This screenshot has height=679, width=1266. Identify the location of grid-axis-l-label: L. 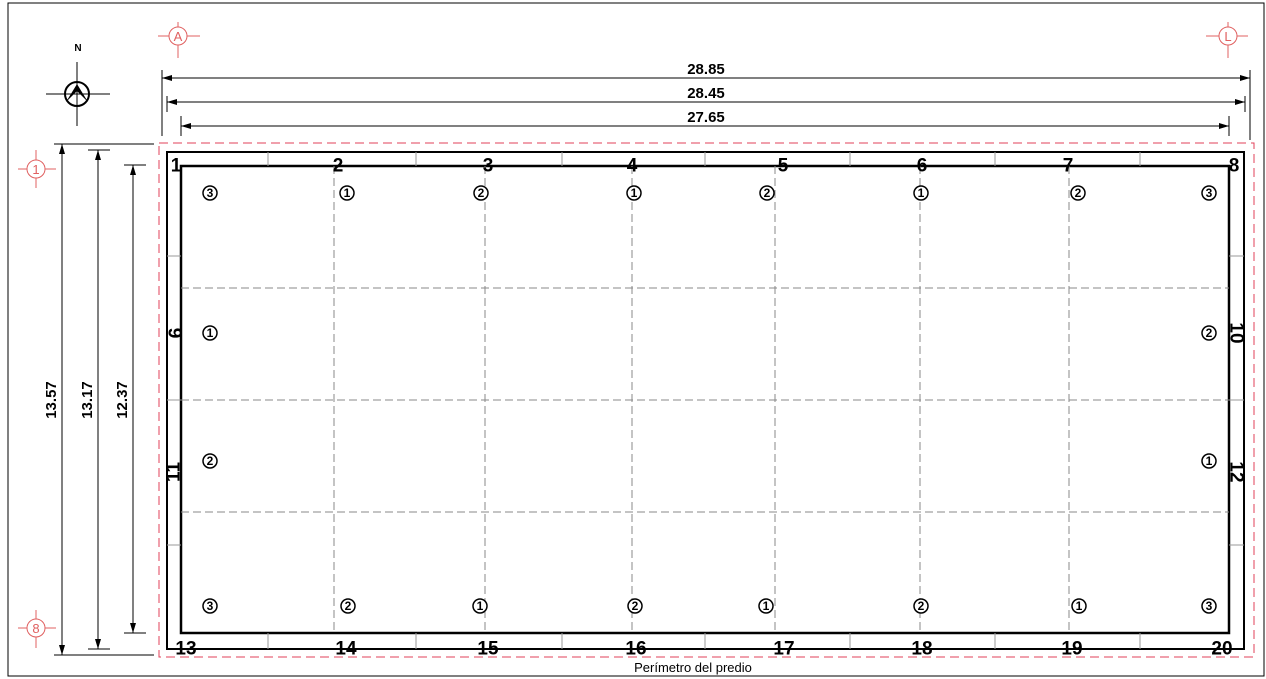
(1227, 36).